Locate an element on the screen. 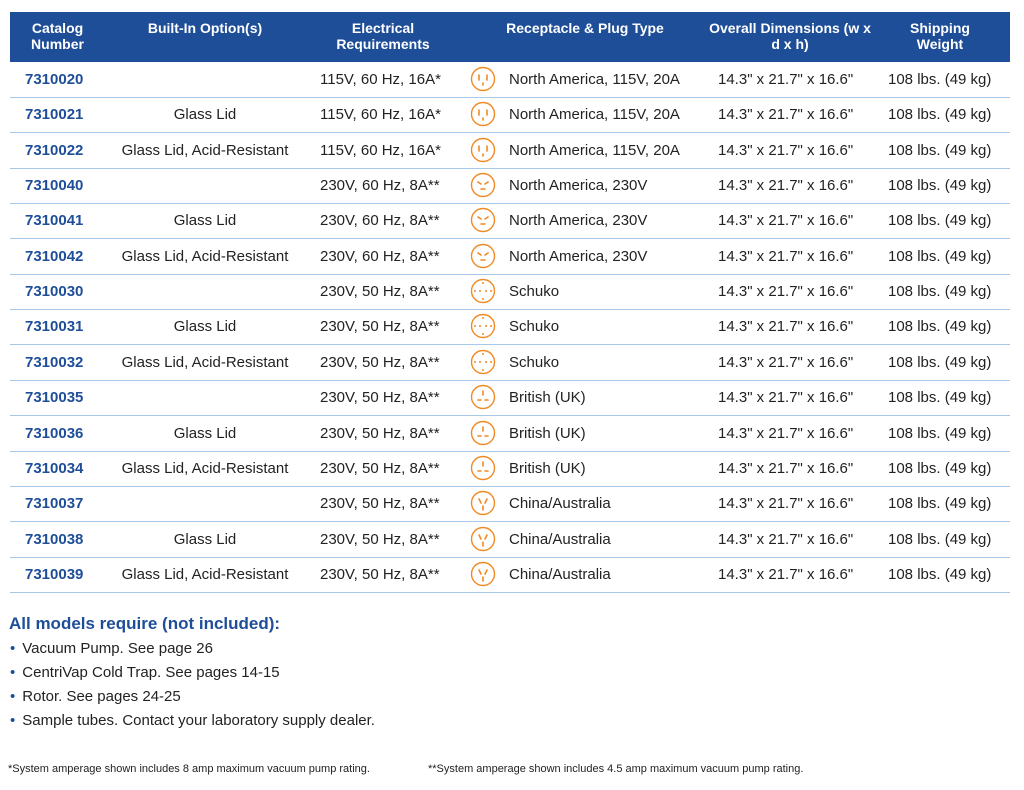  column-header: Built-In Option(s) is located at coordinates (205, 28).